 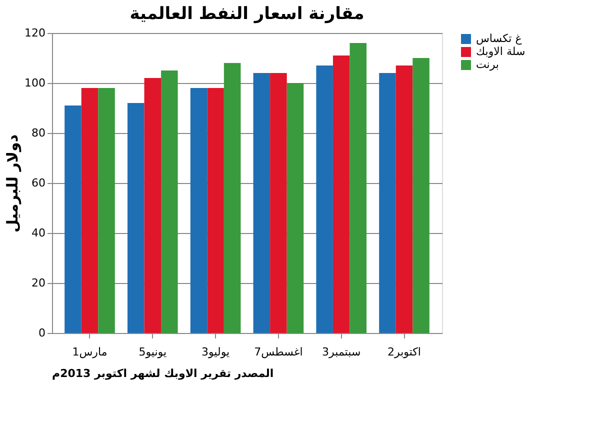 What do you see at coordinates (163, 373) in the screenshot?
I see `text: المصدر تقرير الاوبك لشهر اكتوبر 2013م` at bounding box center [163, 373].